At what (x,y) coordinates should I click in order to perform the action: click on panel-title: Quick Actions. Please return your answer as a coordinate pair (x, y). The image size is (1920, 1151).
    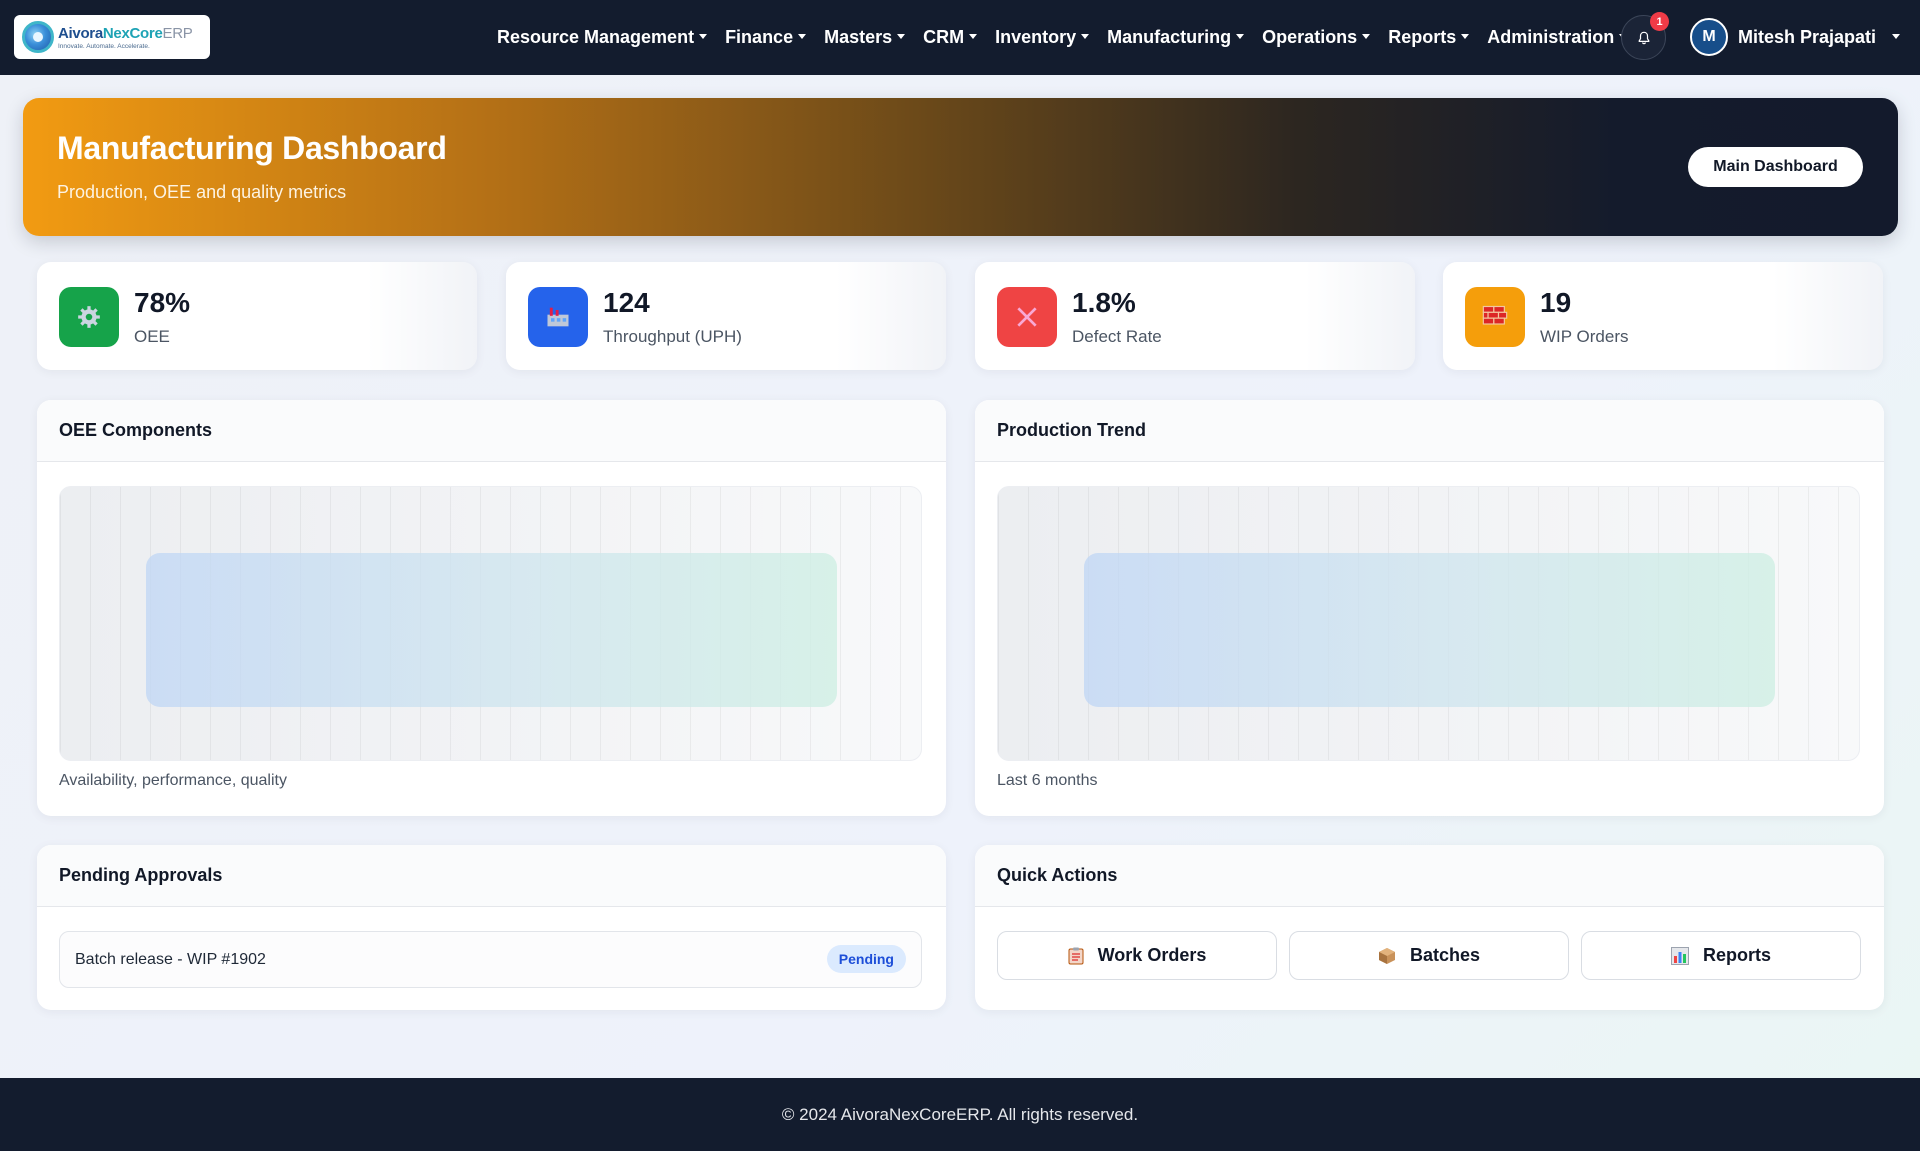
    Looking at the image, I should click on (1429, 876).